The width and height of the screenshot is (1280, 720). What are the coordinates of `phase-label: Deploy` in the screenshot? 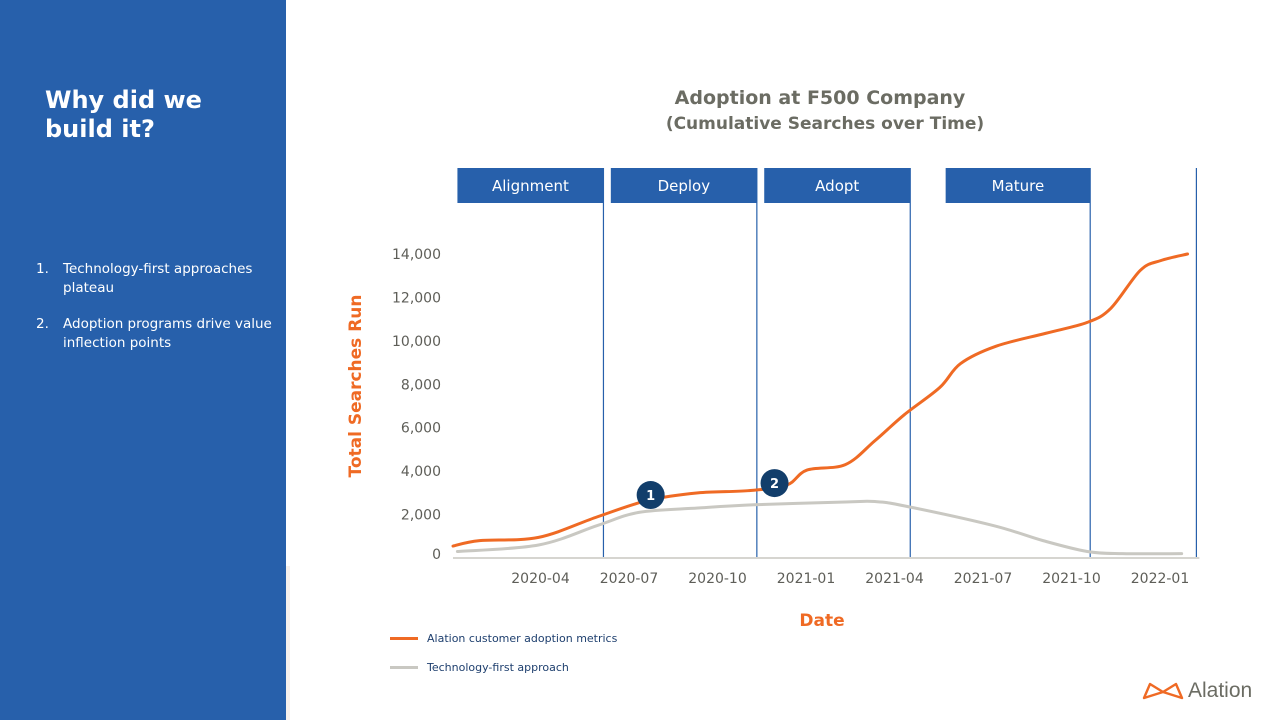 It's located at (684, 186).